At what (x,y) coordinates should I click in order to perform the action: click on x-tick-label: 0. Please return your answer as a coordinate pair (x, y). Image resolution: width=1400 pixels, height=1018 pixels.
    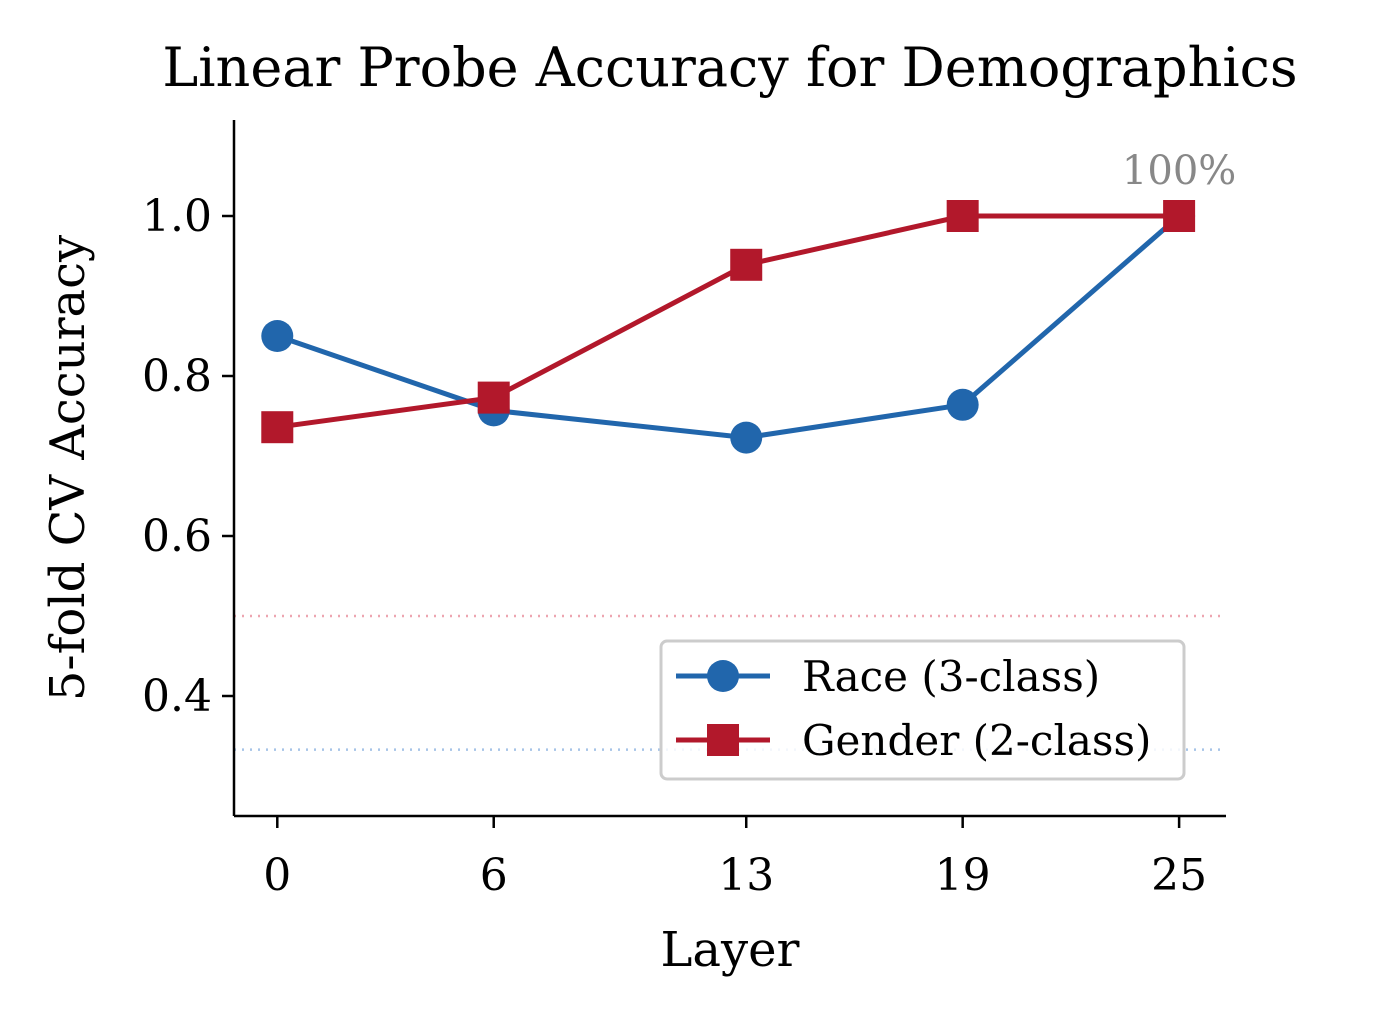
    Looking at the image, I should click on (277, 875).